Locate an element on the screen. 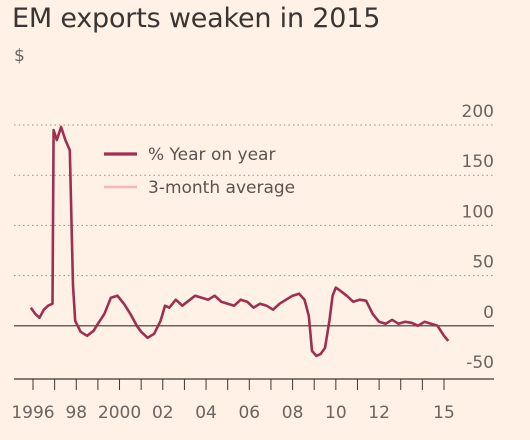  chart-title: EM exports weaken in 2015 is located at coordinates (196, 18).